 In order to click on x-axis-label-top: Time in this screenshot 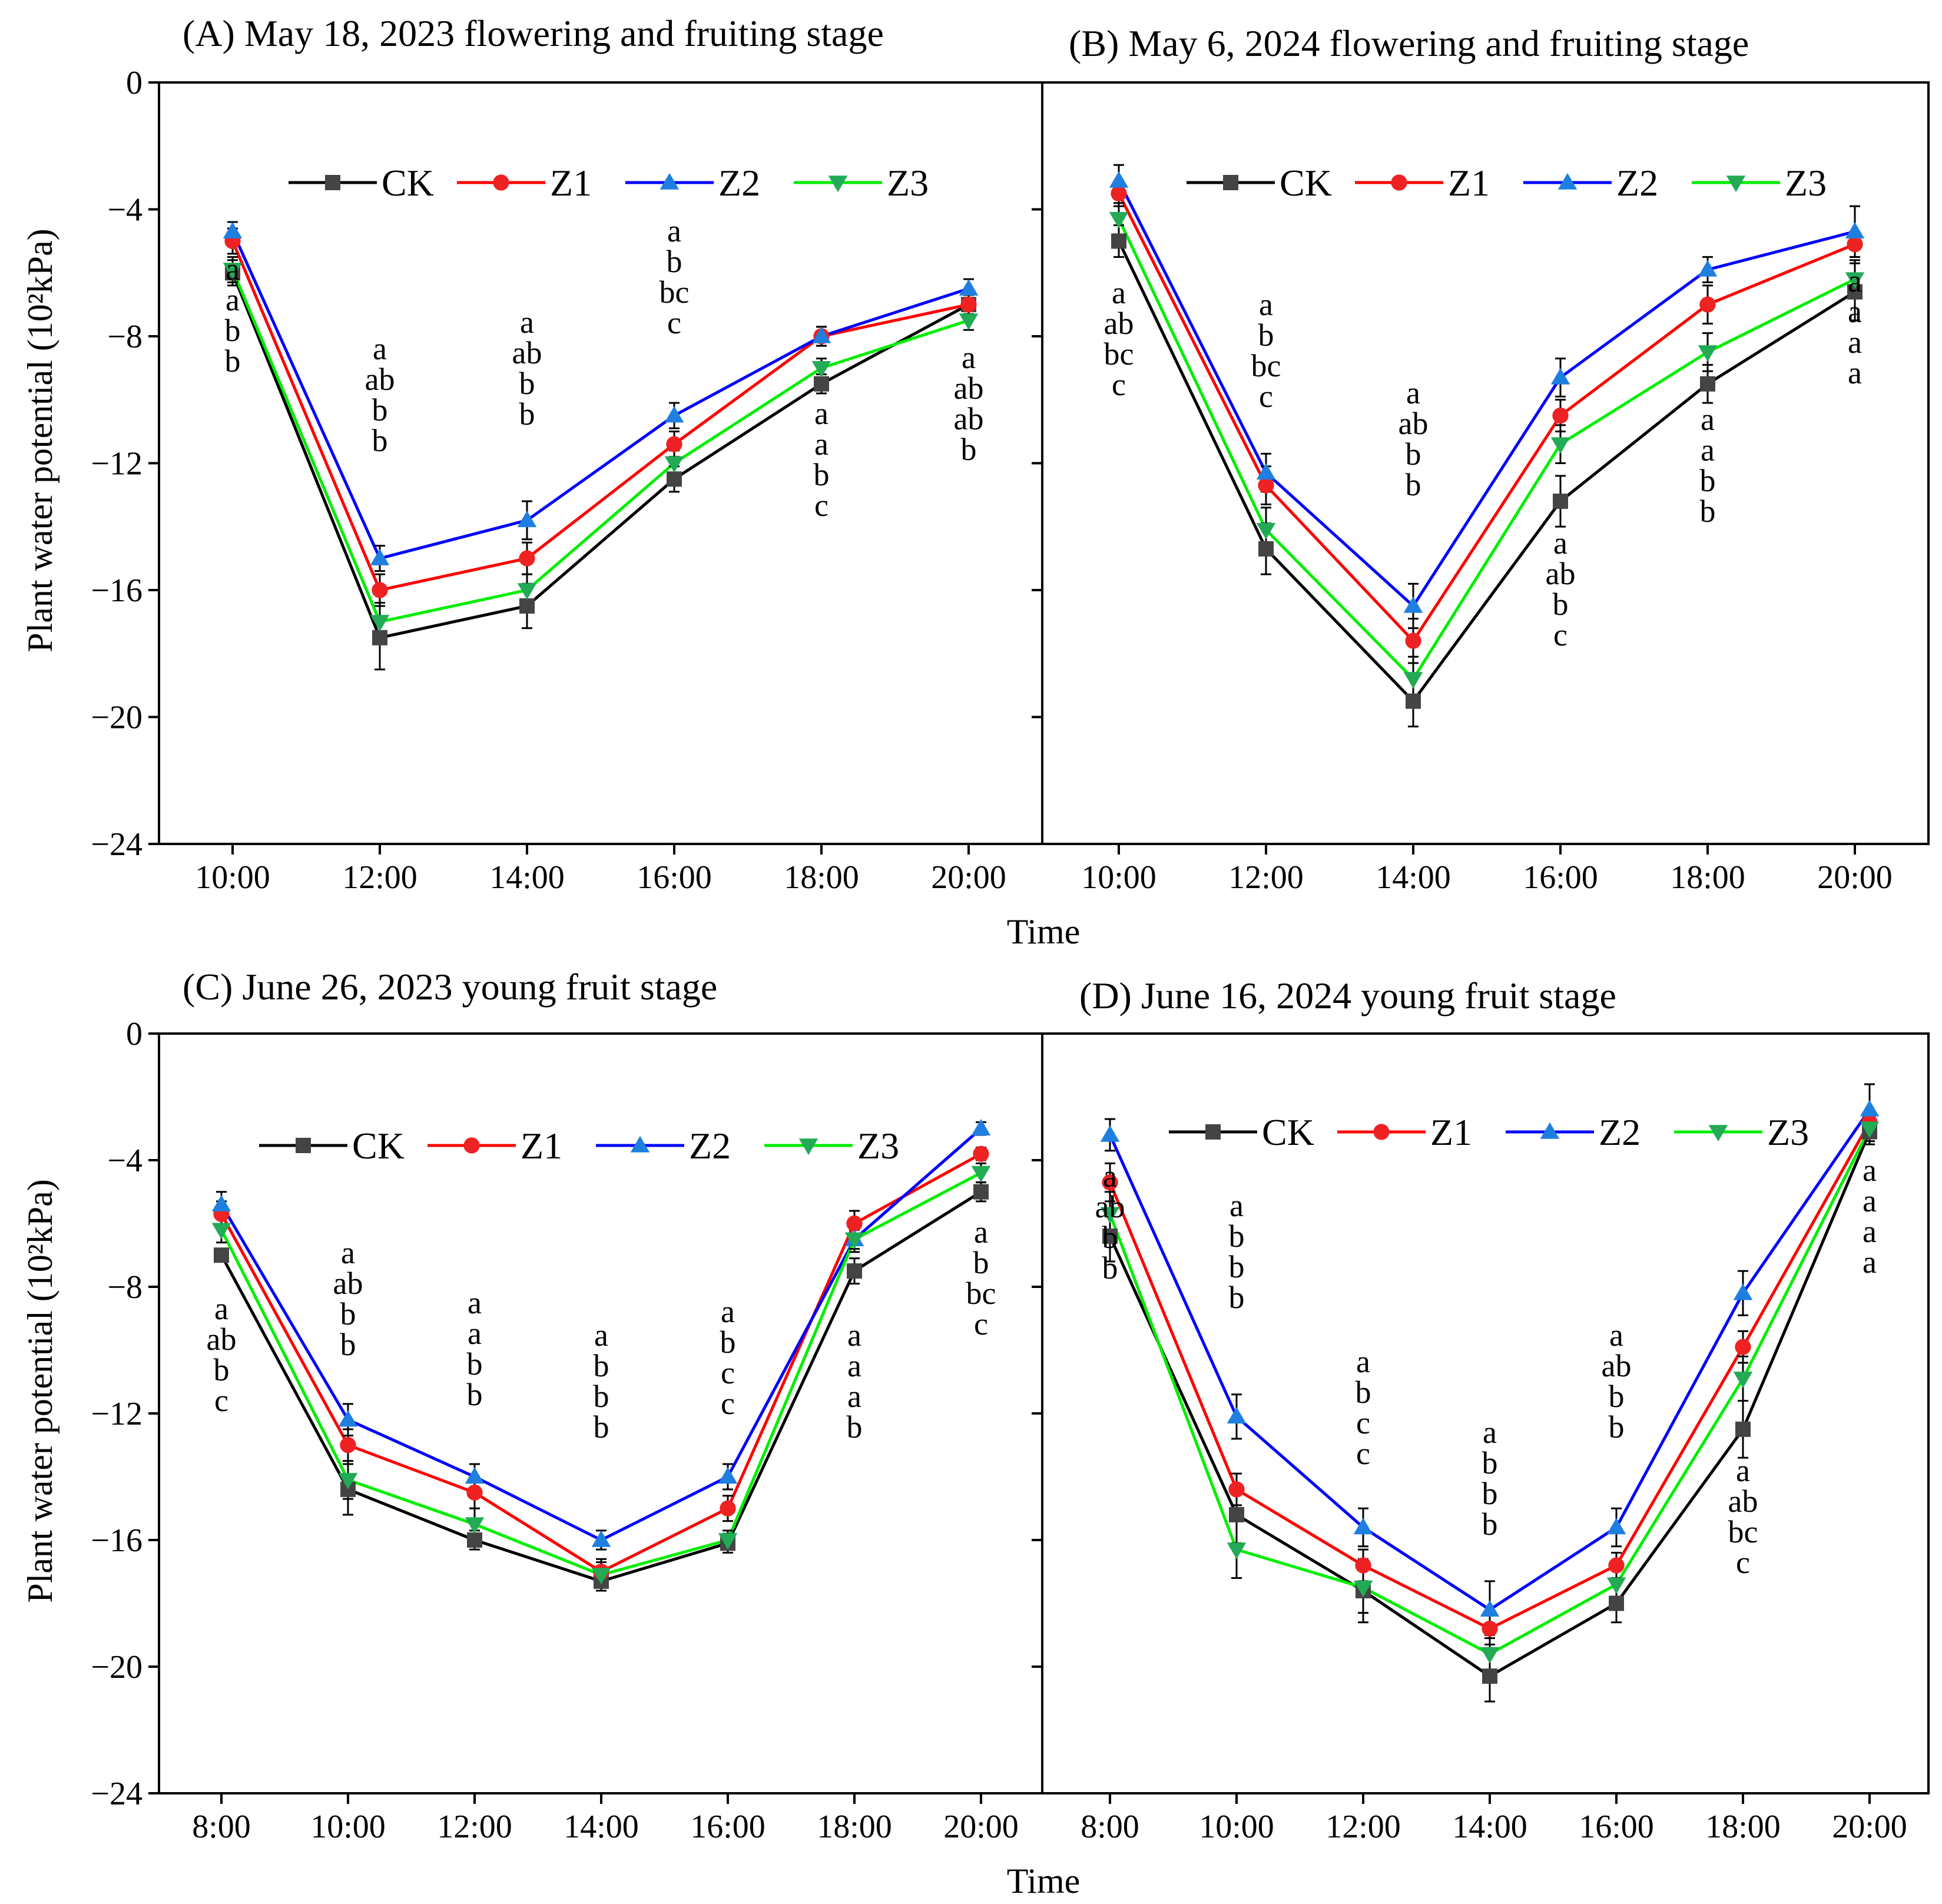, I will do `click(1044, 931)`.